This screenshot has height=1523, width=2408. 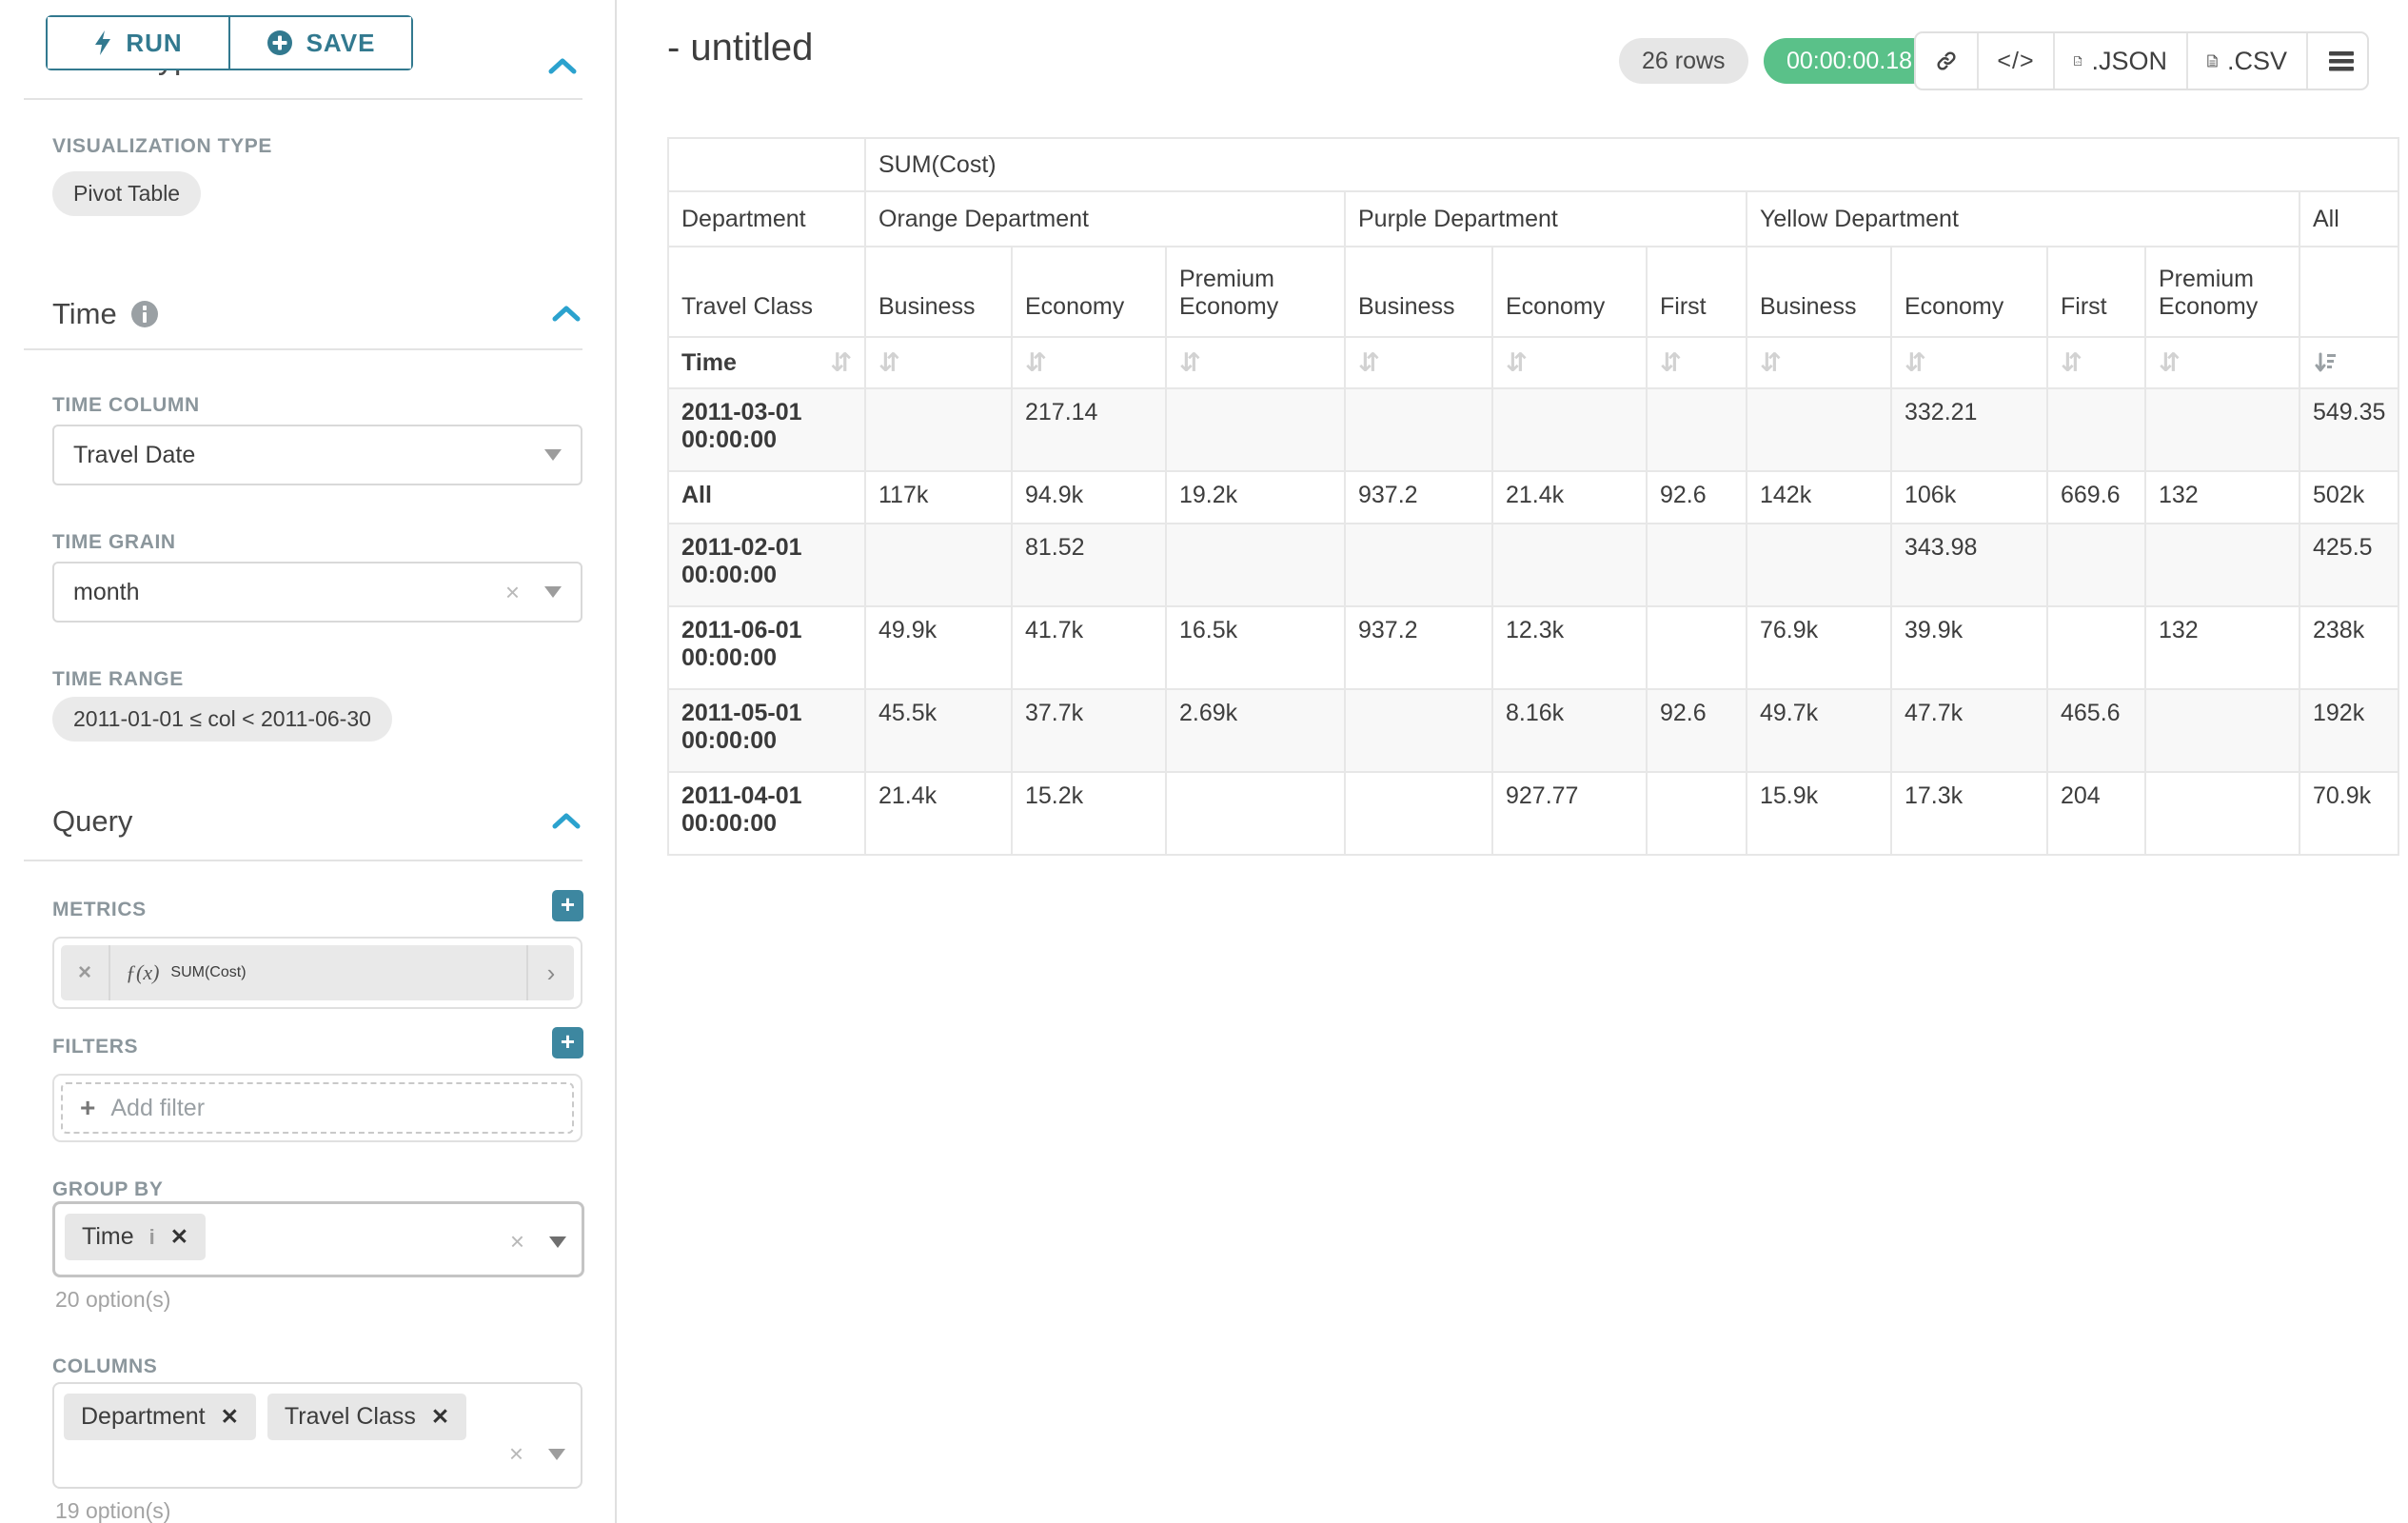 What do you see at coordinates (2246, 61) in the screenshot?
I see `export-csv-button: .CSV` at bounding box center [2246, 61].